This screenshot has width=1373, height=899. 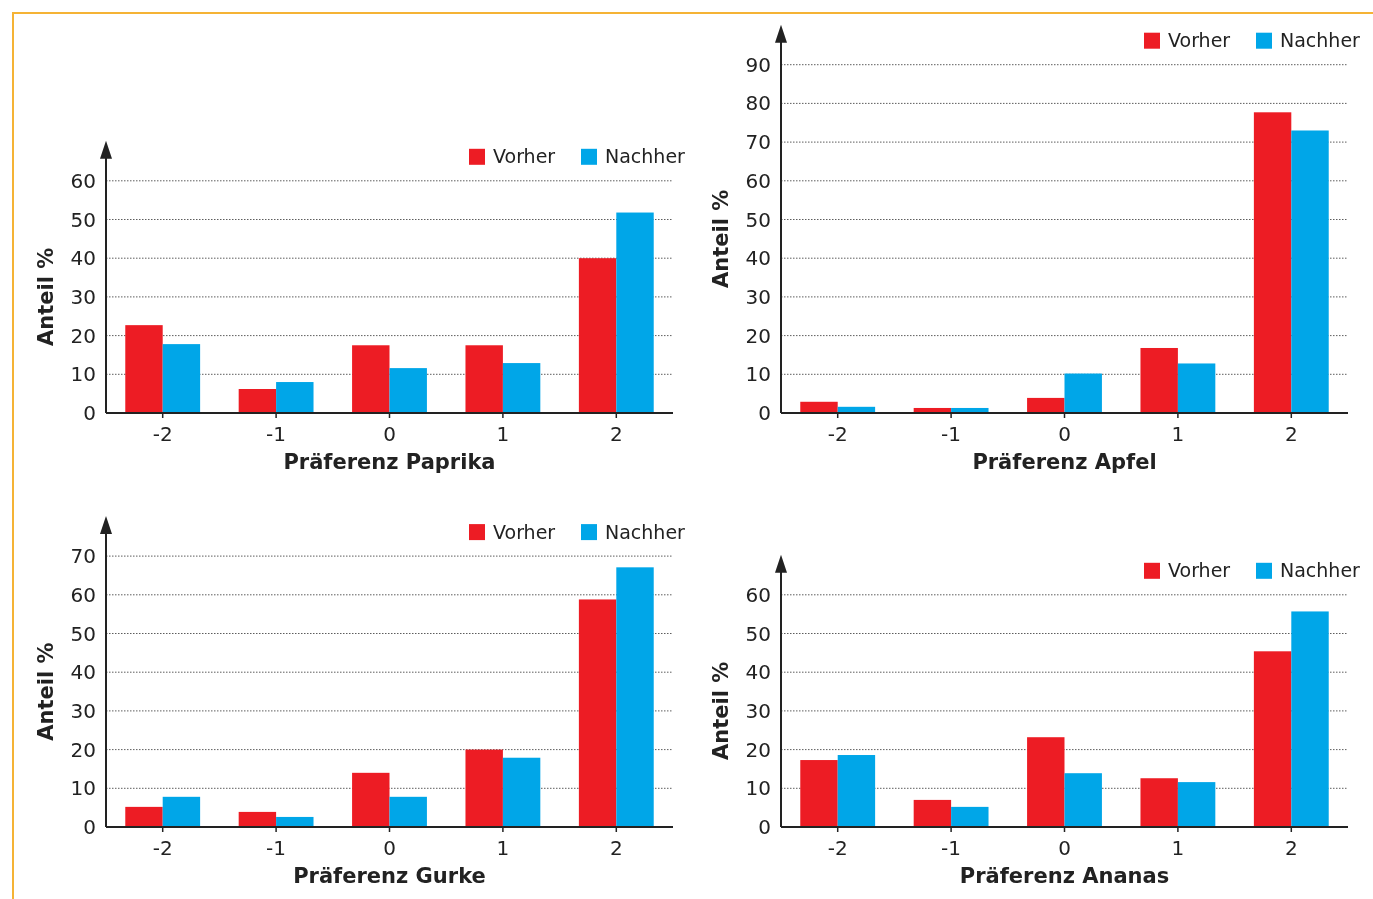 I want to click on x-axis-title: Präferenz Gurke, so click(x=389, y=876).